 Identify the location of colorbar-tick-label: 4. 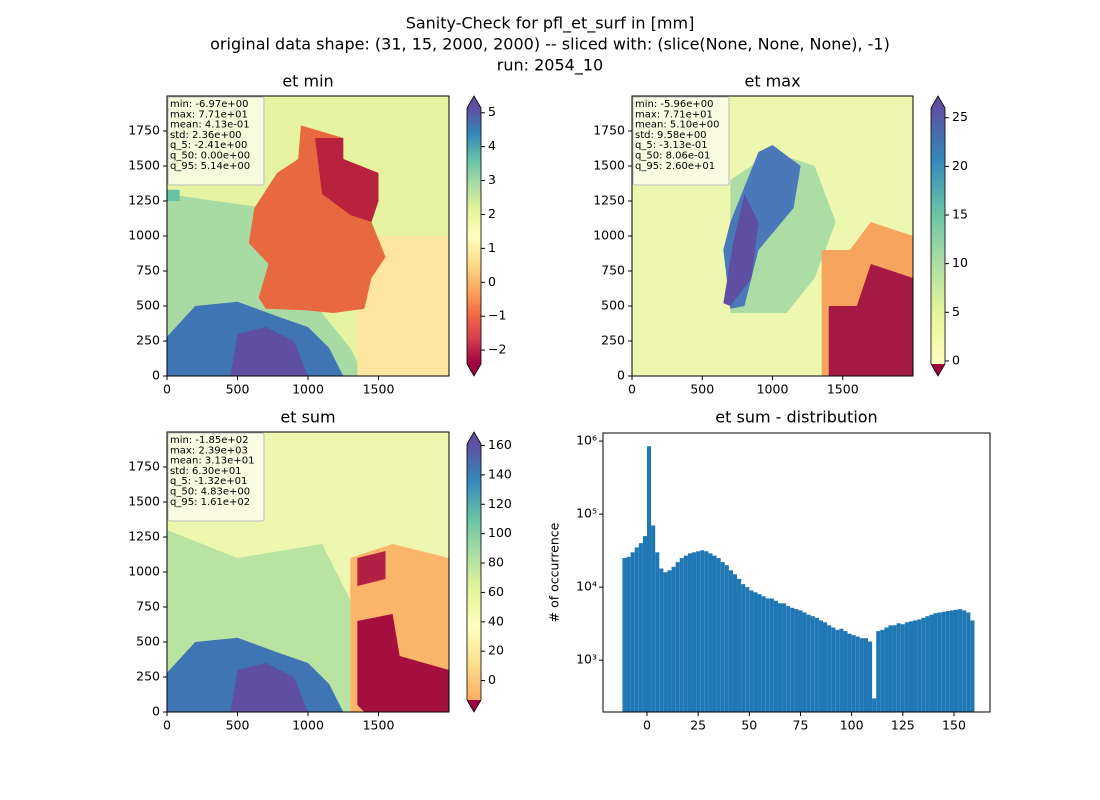
(492, 145).